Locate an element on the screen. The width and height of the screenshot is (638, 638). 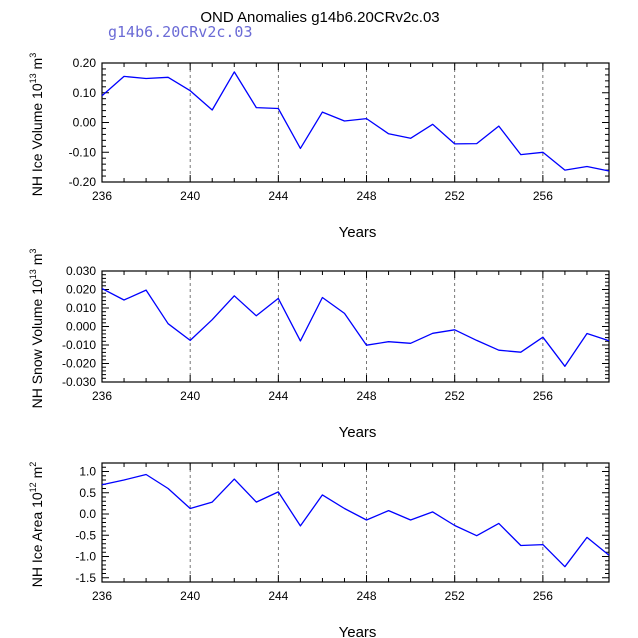
y-tick-label: -0.020 is located at coordinates (79, 364).